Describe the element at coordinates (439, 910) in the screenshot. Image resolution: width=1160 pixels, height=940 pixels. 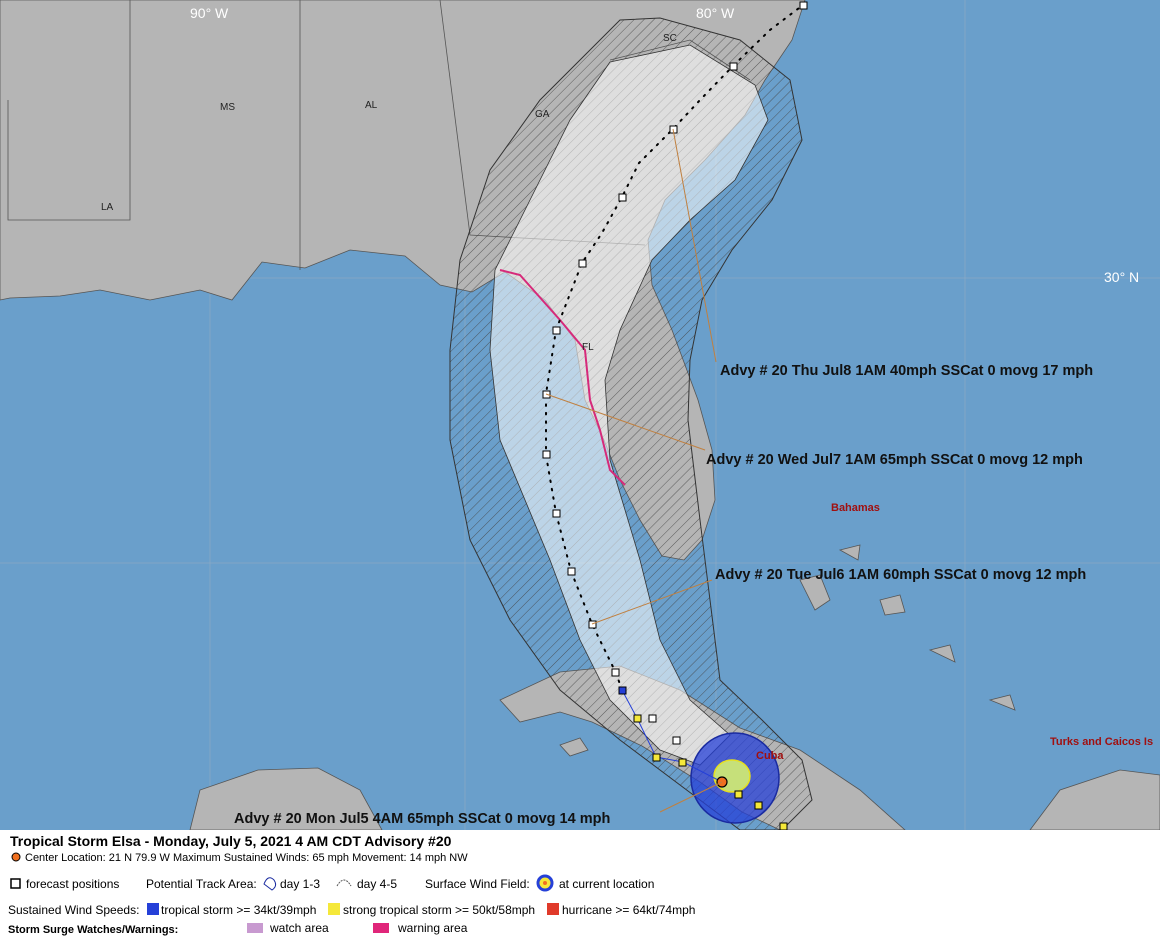
I see `legend-text: strong tropical storm >= 50kt/58mph` at that location.